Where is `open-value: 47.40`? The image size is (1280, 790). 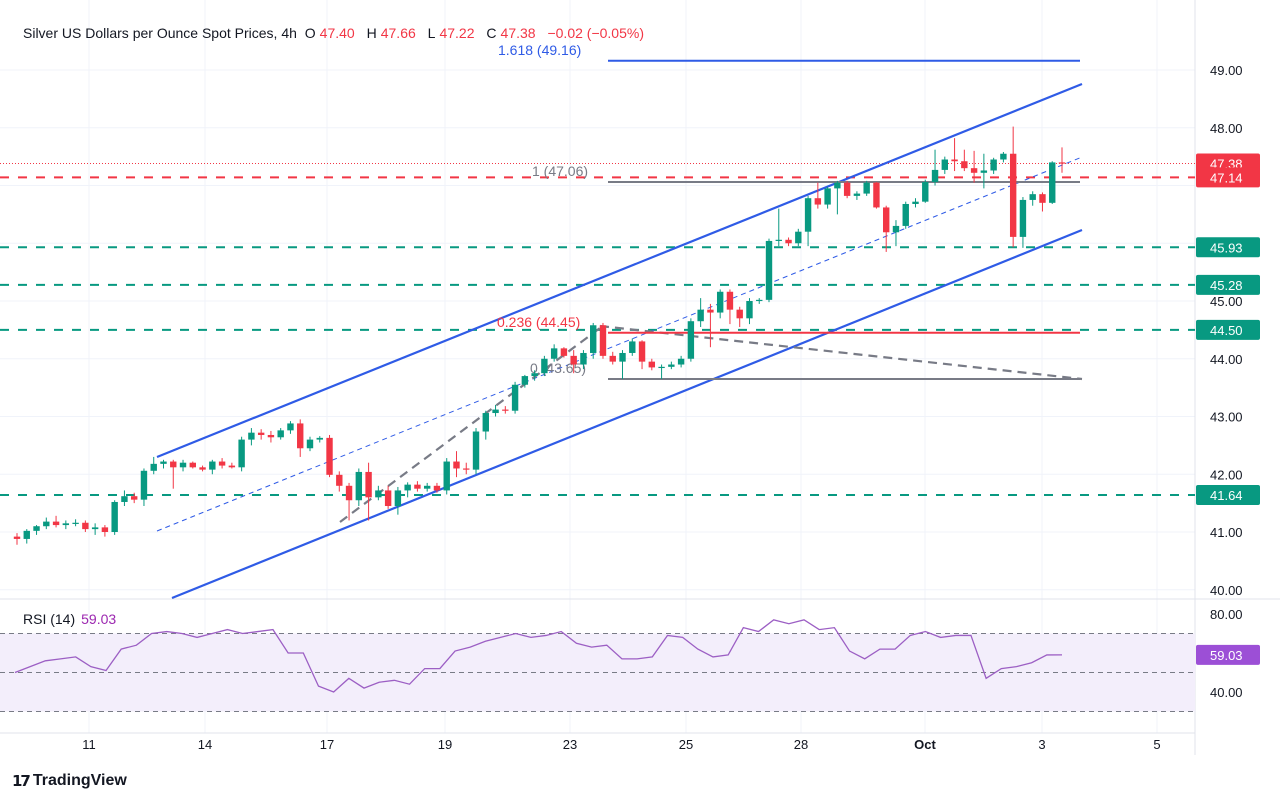 open-value: 47.40 is located at coordinates (337, 33).